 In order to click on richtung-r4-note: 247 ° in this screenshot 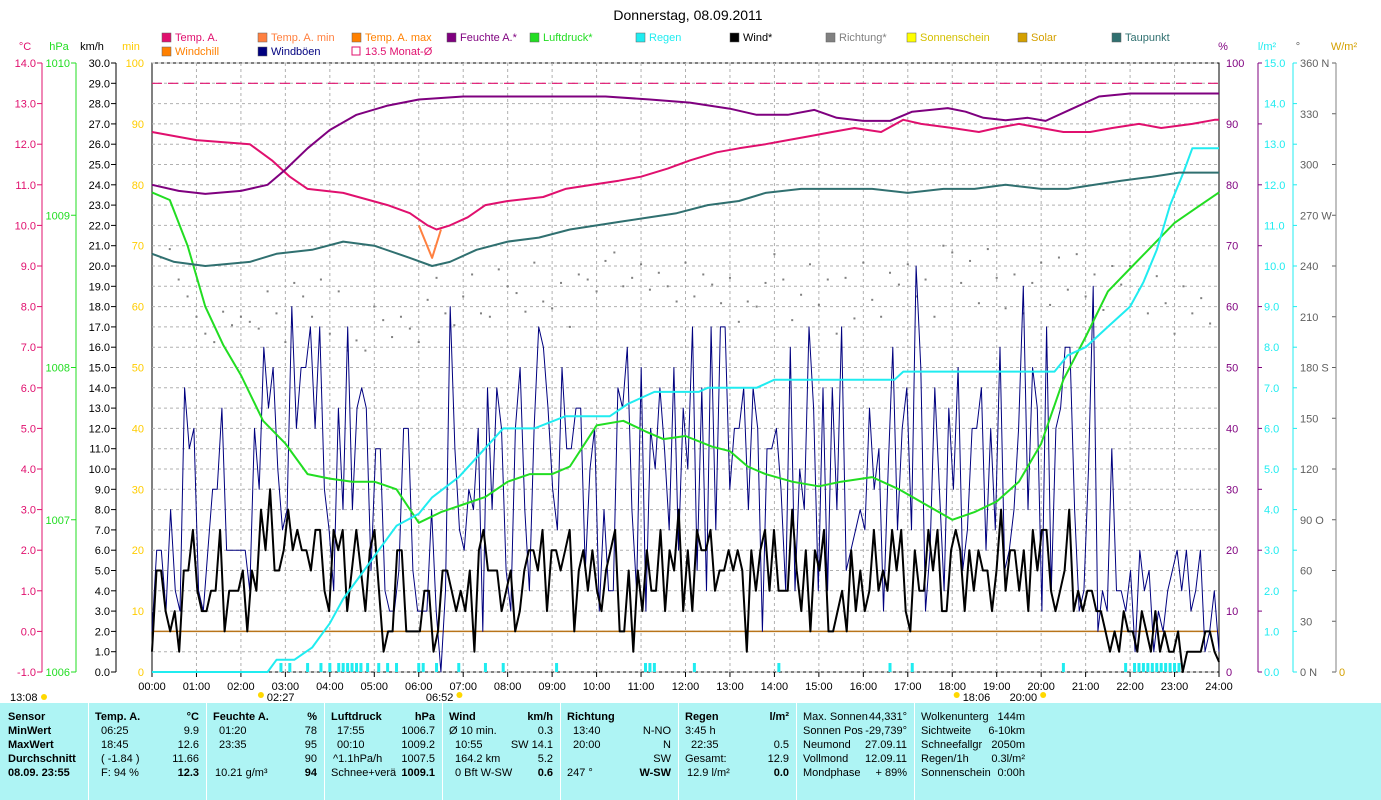, I will do `click(580, 773)`.